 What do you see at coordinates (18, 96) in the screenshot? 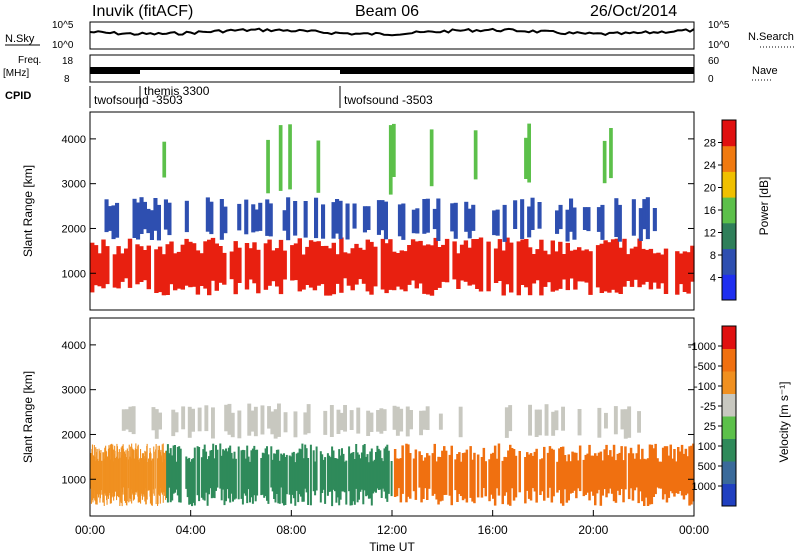
I see `cpid-label: CPID` at bounding box center [18, 96].